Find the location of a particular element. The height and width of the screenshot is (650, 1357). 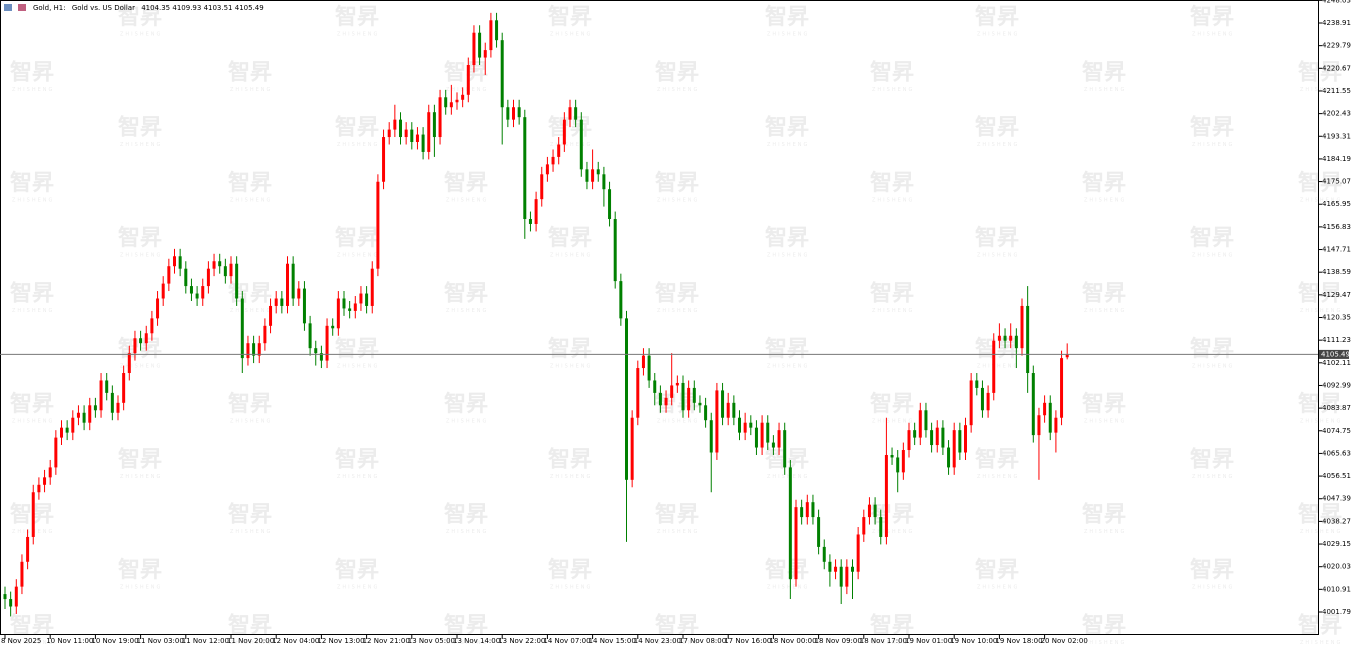

x-tick-label: 20 Nov 02:00 is located at coordinates (1064, 641).